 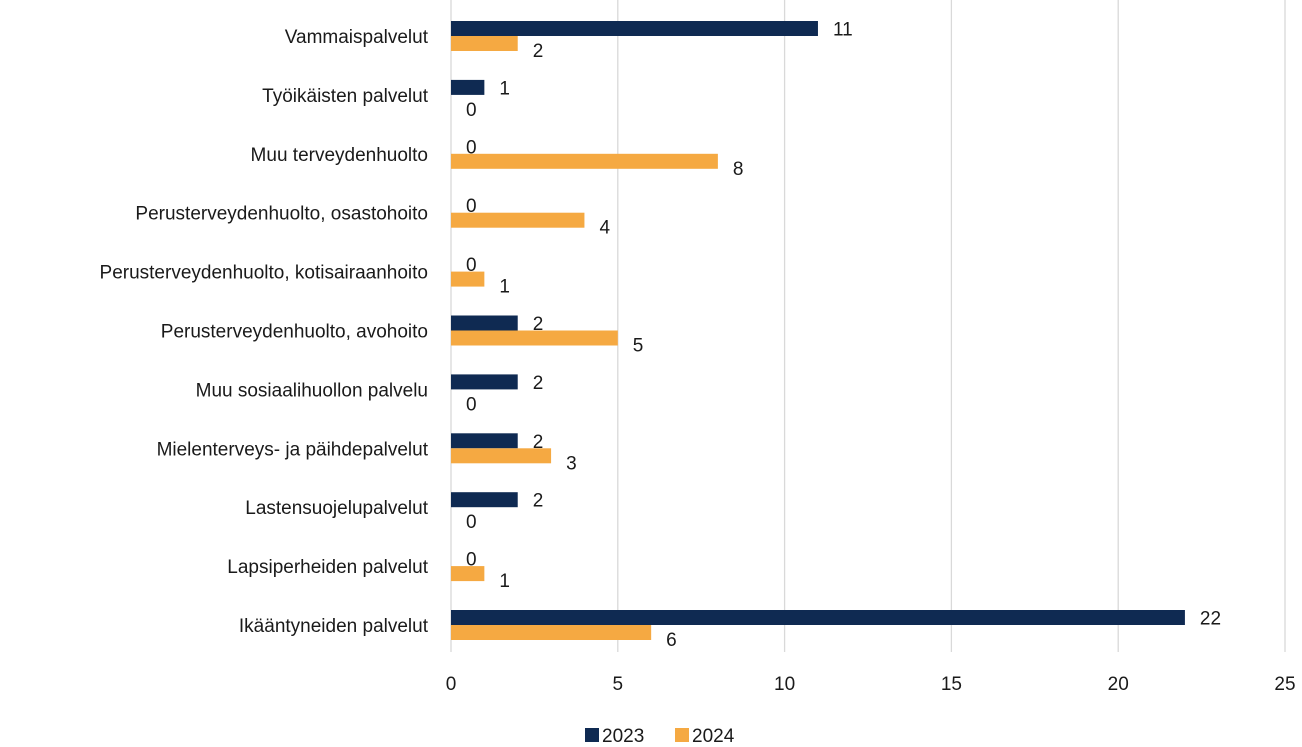 I want to click on category-label: Perusterveydenhuolto, kotisairaanhoito, so click(x=264, y=273).